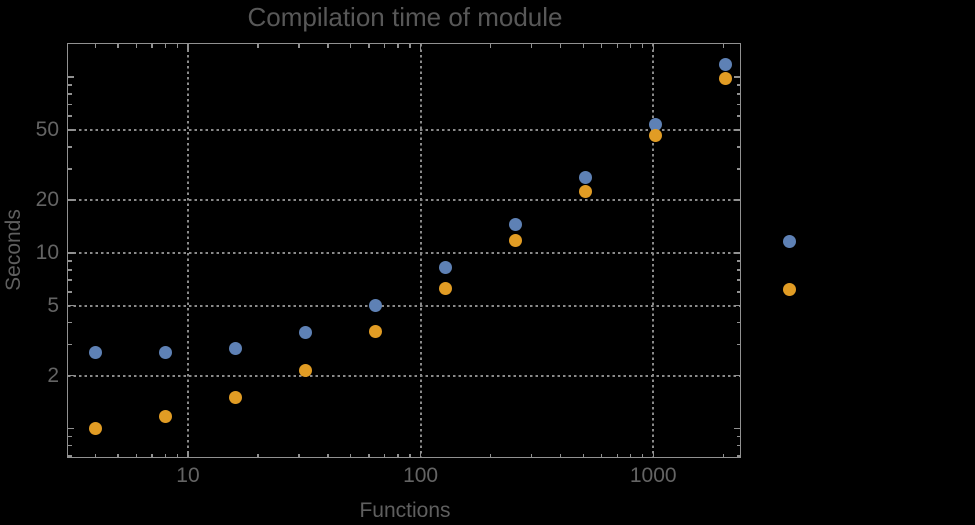 The image size is (975, 525). What do you see at coordinates (789, 241) in the screenshot?
I see `legend-marker-series1` at bounding box center [789, 241].